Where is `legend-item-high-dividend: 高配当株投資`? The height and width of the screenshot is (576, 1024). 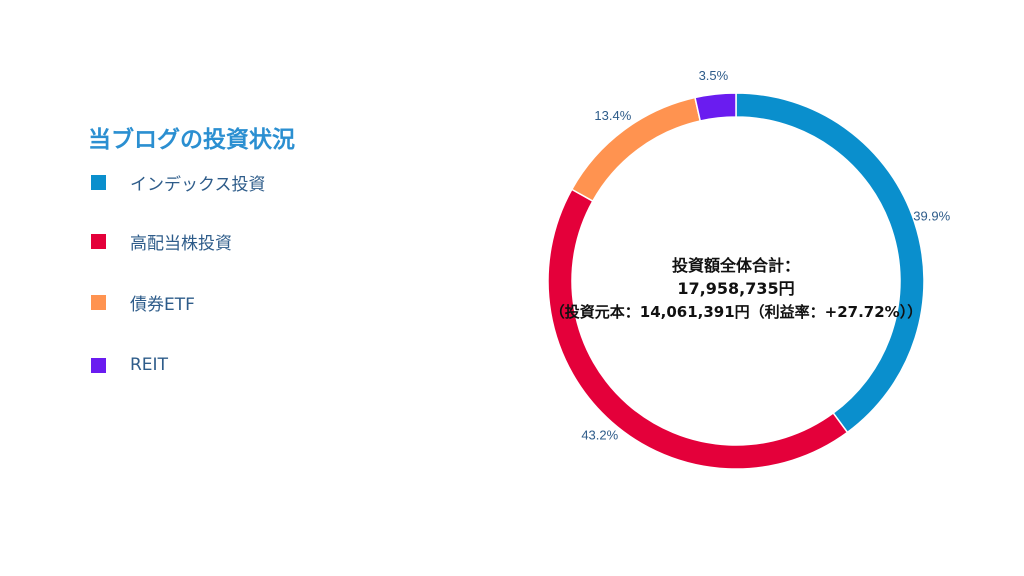 legend-item-high-dividend: 高配当株投資 is located at coordinates (161, 241).